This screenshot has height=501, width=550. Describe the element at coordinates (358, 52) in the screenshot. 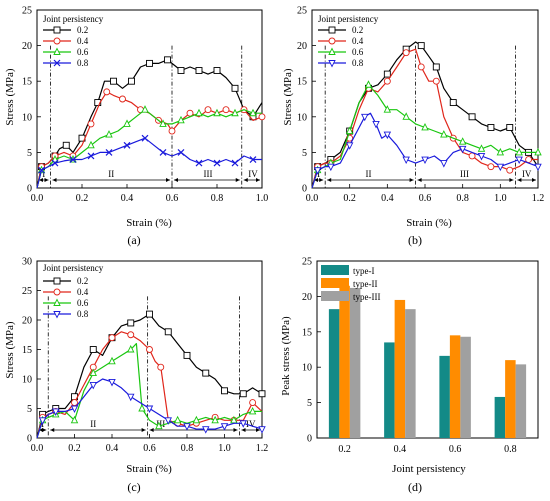

I see `panel-b-legend-entry: 0.6` at that location.